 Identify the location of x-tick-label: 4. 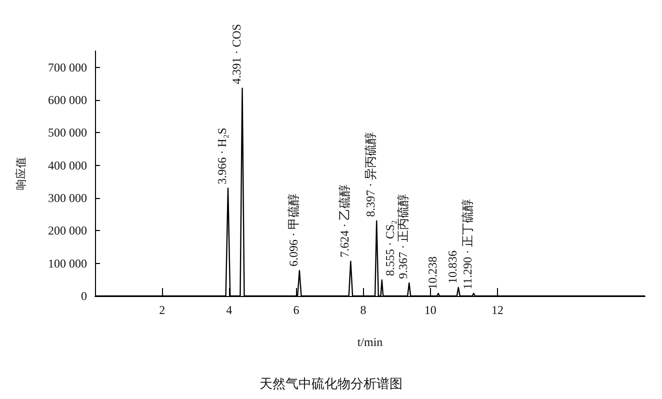
(229, 310).